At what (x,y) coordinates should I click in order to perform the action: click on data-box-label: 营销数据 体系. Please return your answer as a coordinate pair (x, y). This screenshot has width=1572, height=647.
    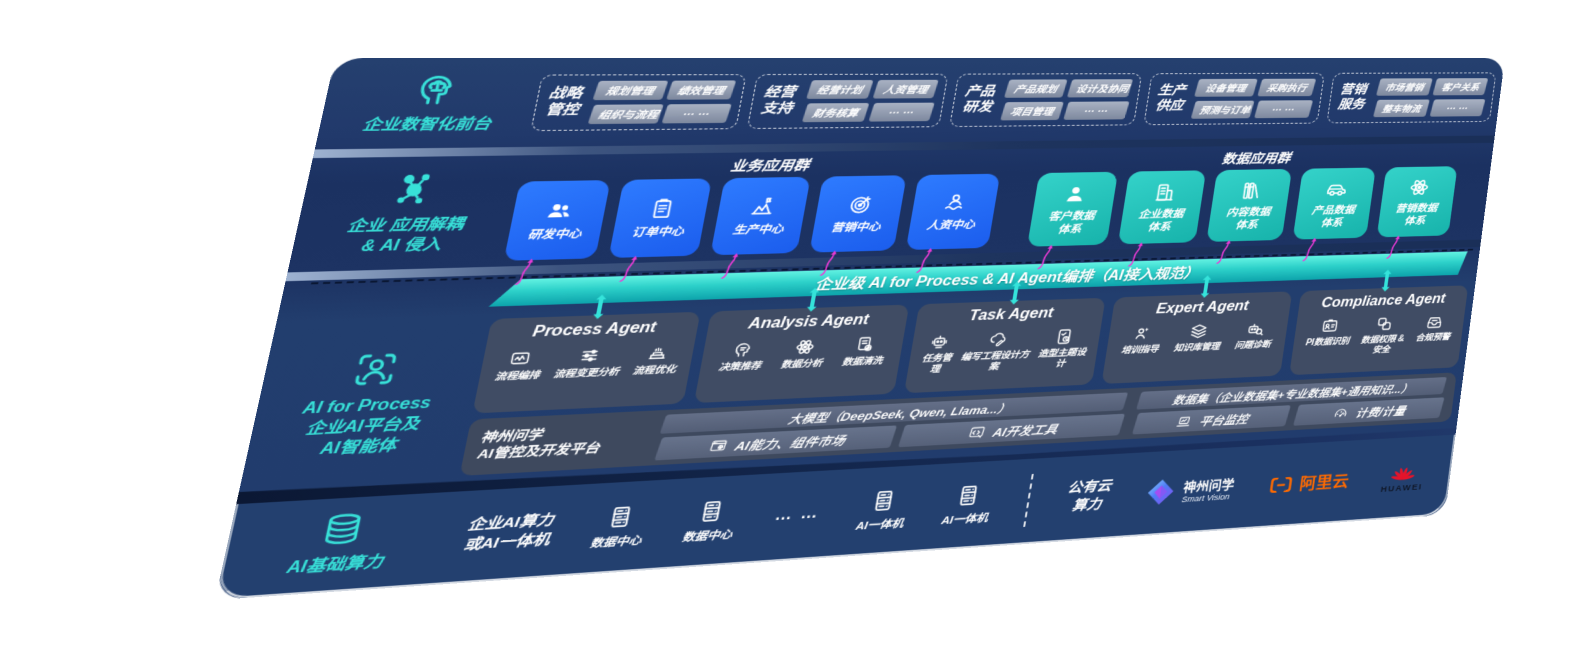
    Looking at the image, I should click on (1416, 214).